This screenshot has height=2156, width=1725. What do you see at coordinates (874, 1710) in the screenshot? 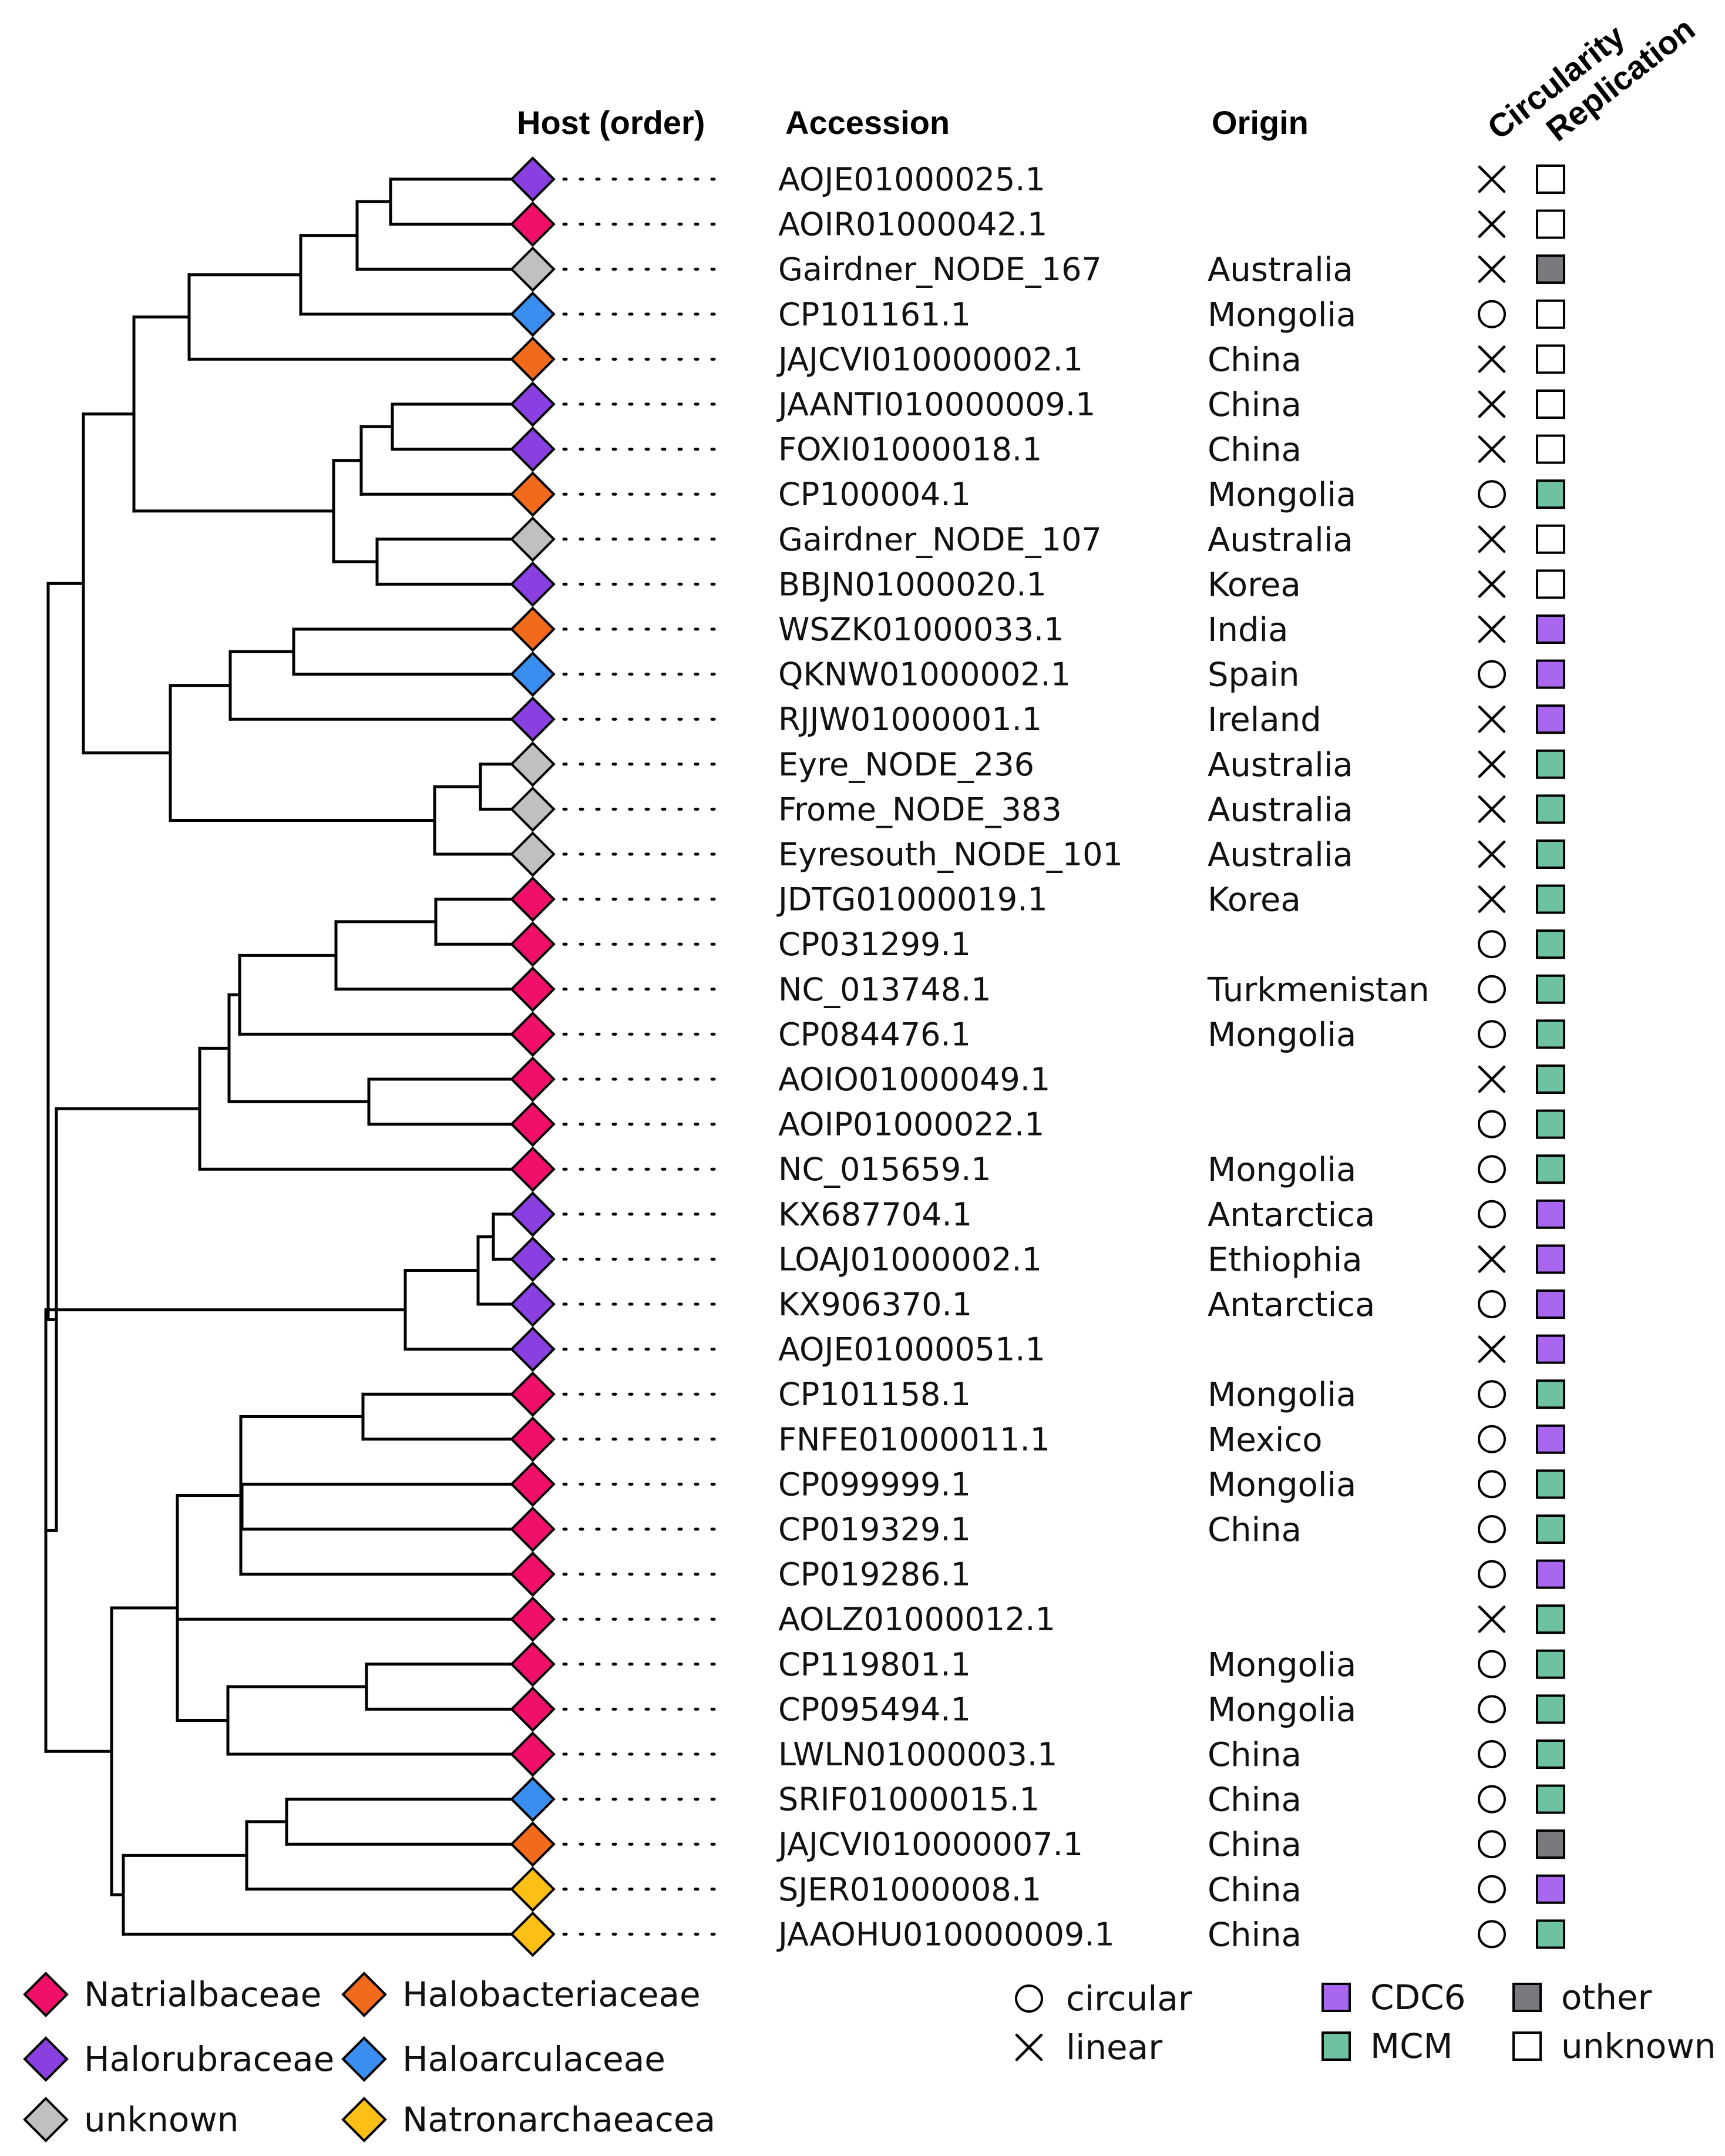
I see `accession-label: CP095494.1` at bounding box center [874, 1710].